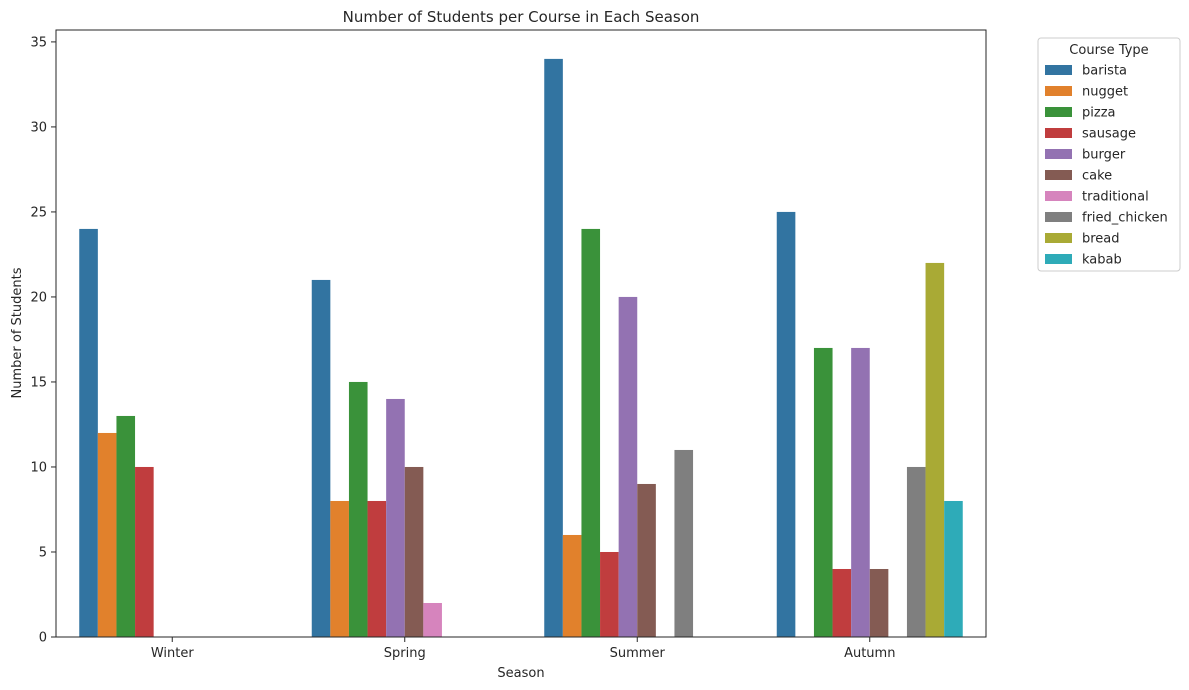 The width and height of the screenshot is (1189, 690). Describe the element at coordinates (916, 551) in the screenshot. I see `bar-fried_chicken-autumn` at that location.